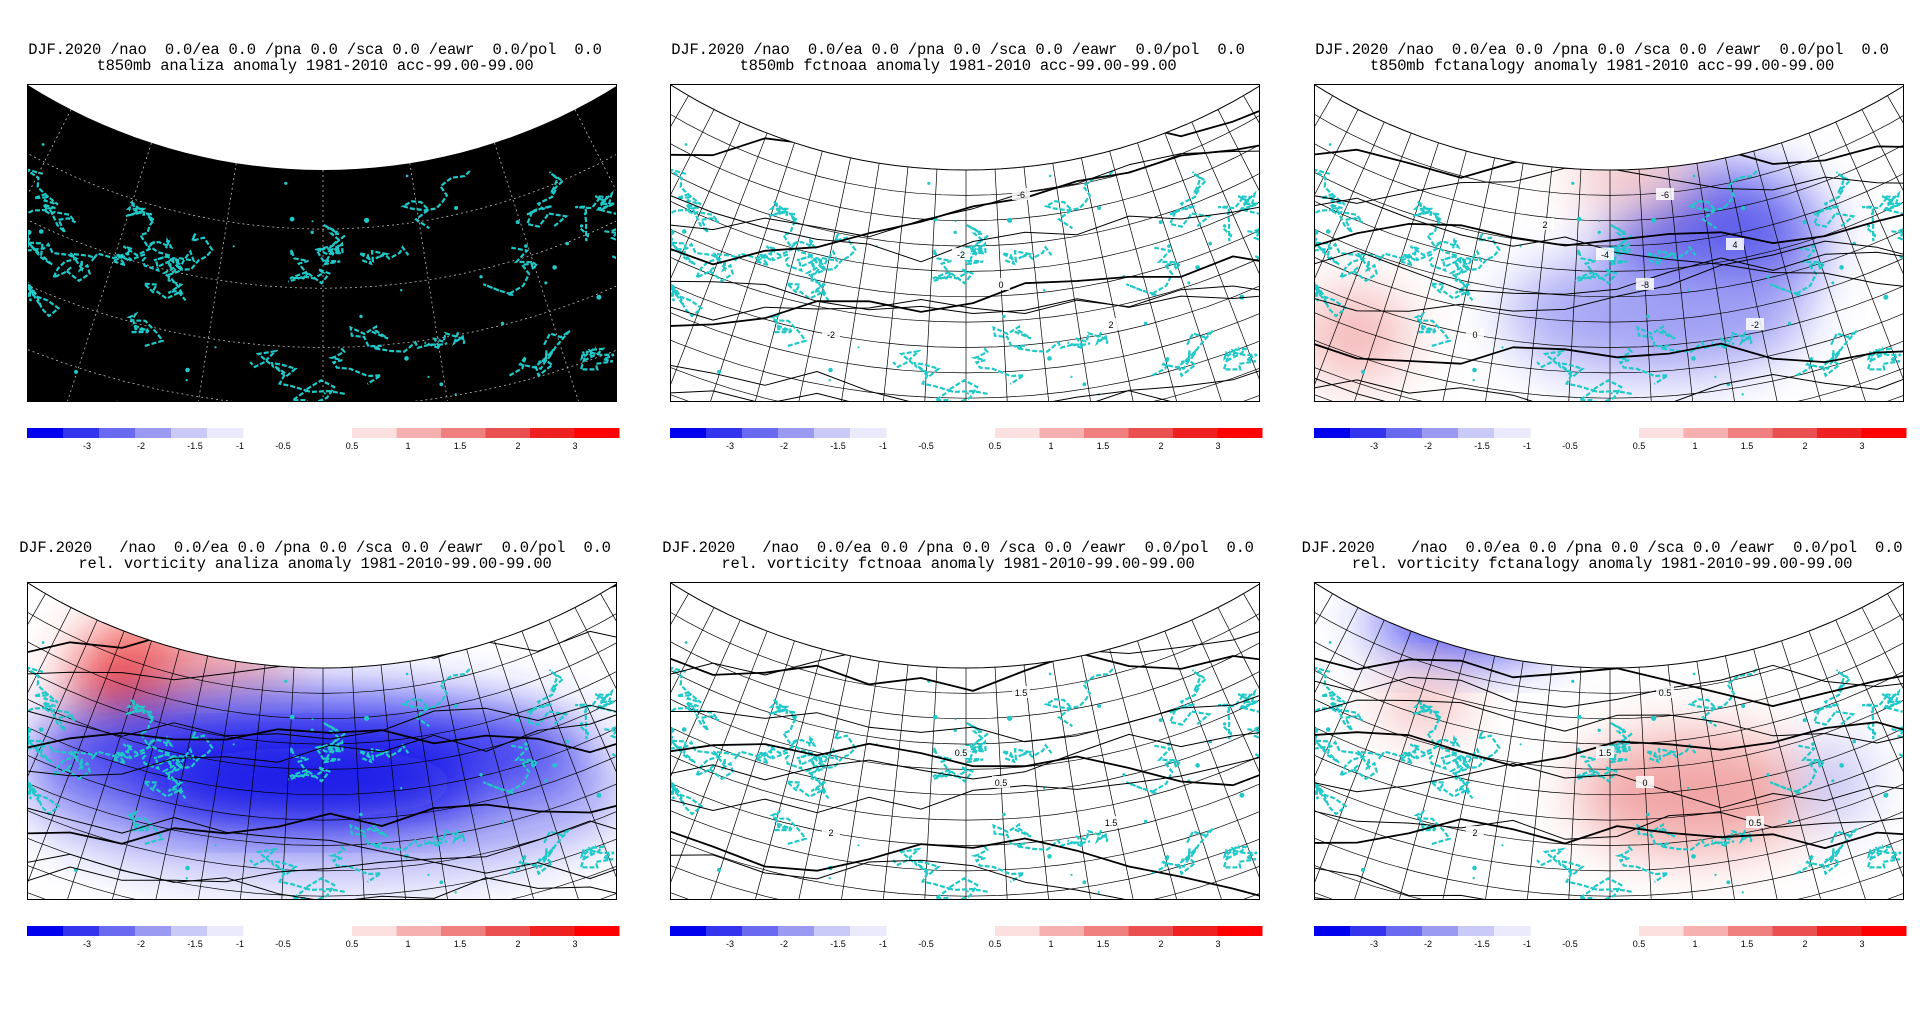 This screenshot has height=1010, width=1920. Describe the element at coordinates (1609, 243) in the screenshot. I see `map-canvas: -8 -6 -4 -2 0 2 4` at that location.